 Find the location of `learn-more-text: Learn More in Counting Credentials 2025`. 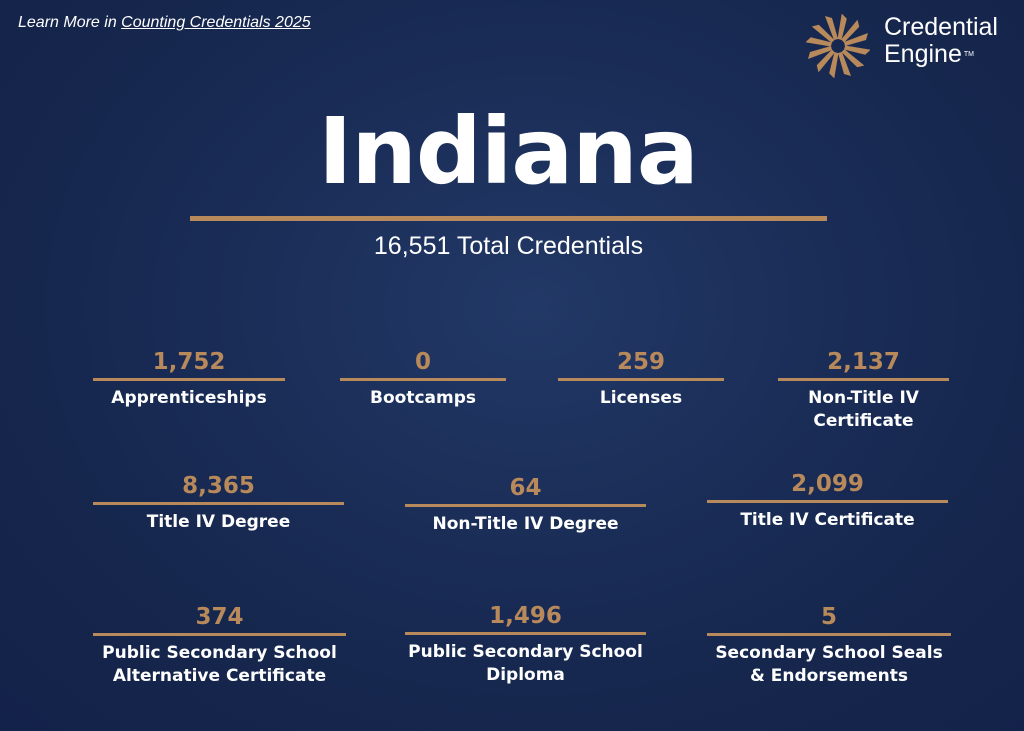

learn-more-text: Learn More in Counting Credentials 2025 is located at coordinates (164, 23).